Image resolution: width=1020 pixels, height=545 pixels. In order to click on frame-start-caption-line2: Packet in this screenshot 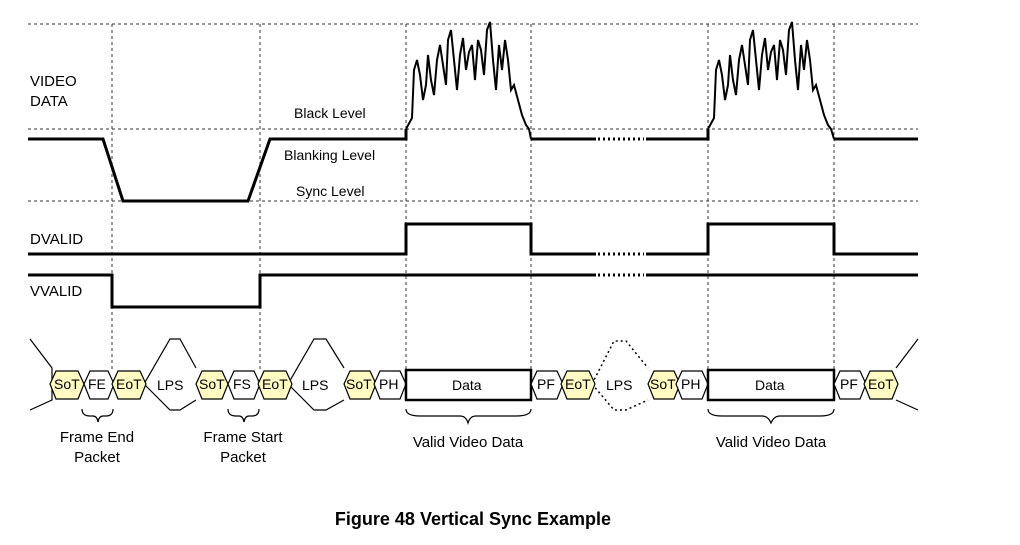, I will do `click(243, 457)`.